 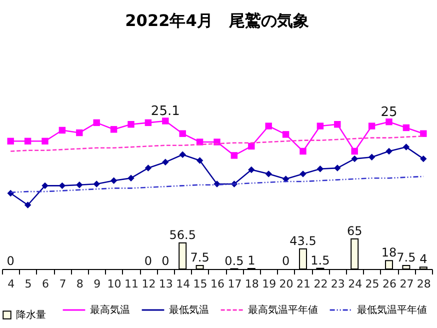 What do you see at coordinates (321, 284) in the screenshot?
I see `x-tick-label: 22` at bounding box center [321, 284].